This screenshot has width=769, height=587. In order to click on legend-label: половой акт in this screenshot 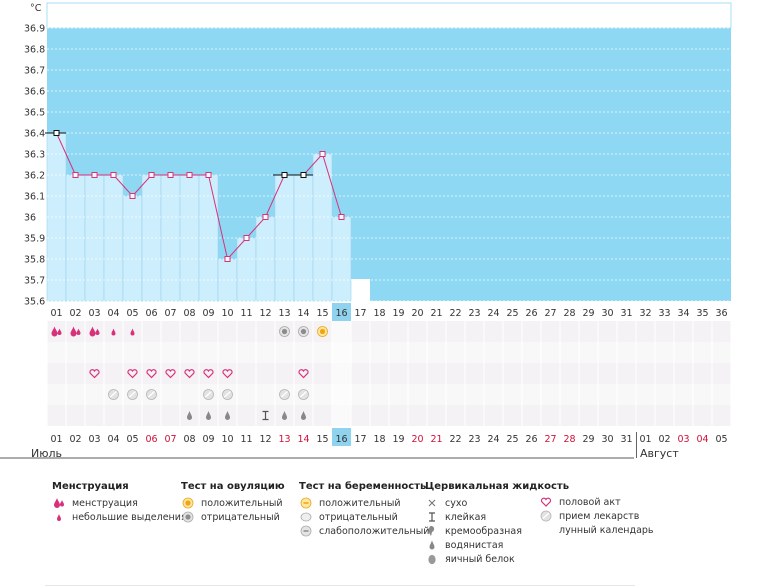, I will do `click(590, 502)`.